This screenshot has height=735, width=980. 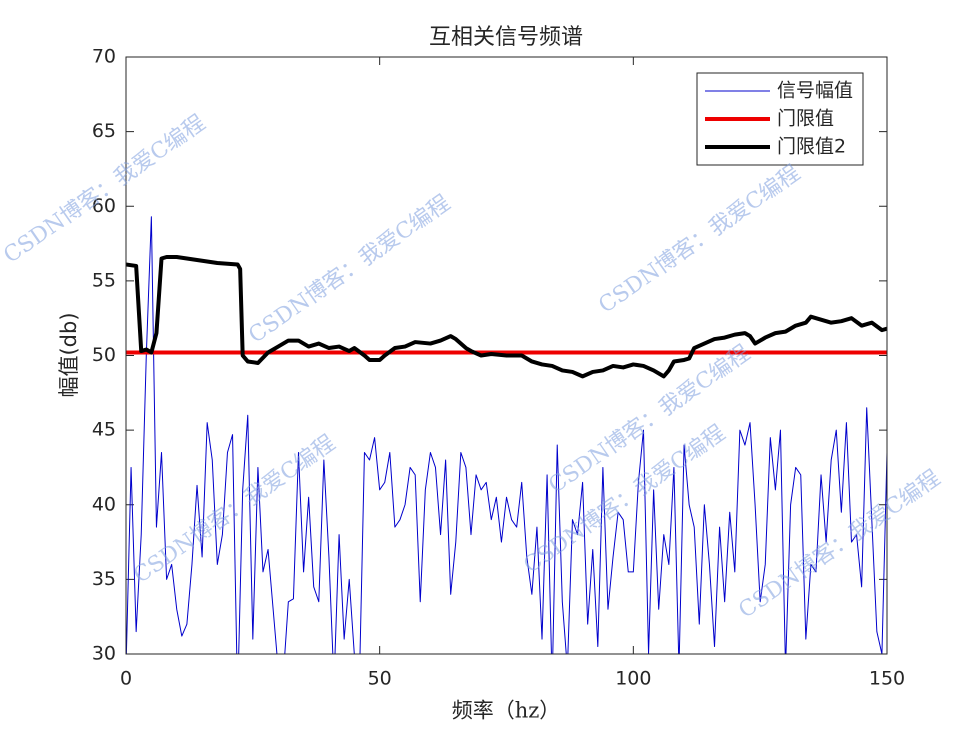 I want to click on x-axis-label: 频率（hz）, so click(x=506, y=711).